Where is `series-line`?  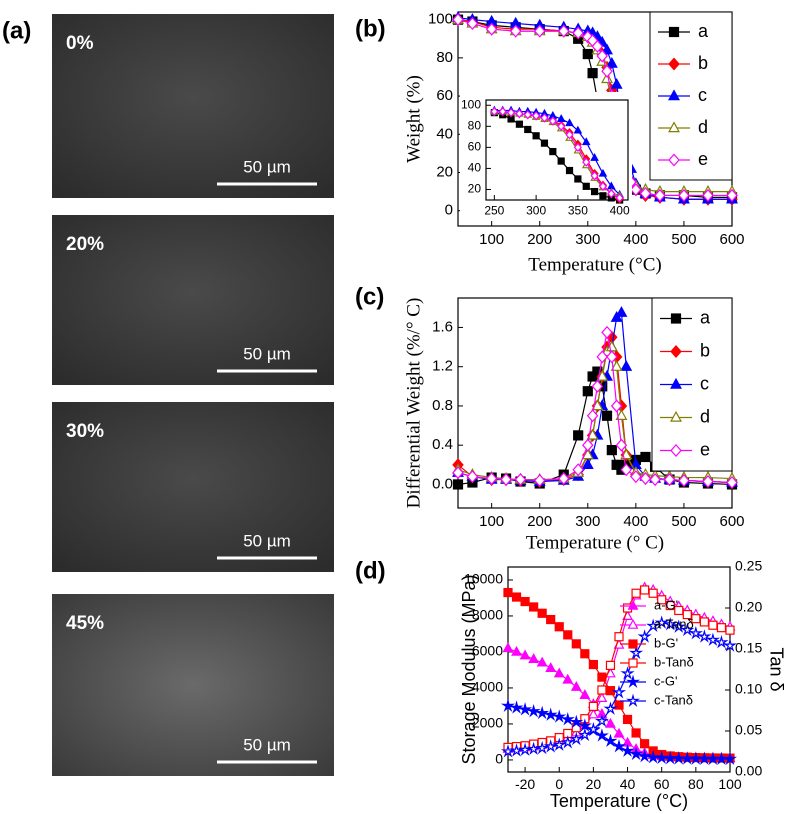 series-line is located at coordinates (557, 152).